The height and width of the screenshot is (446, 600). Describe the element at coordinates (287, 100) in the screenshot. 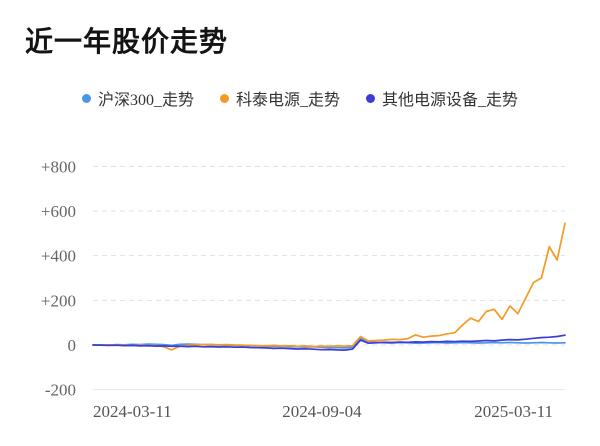

I see `legend-item-label: 科泰电源_走势` at that location.